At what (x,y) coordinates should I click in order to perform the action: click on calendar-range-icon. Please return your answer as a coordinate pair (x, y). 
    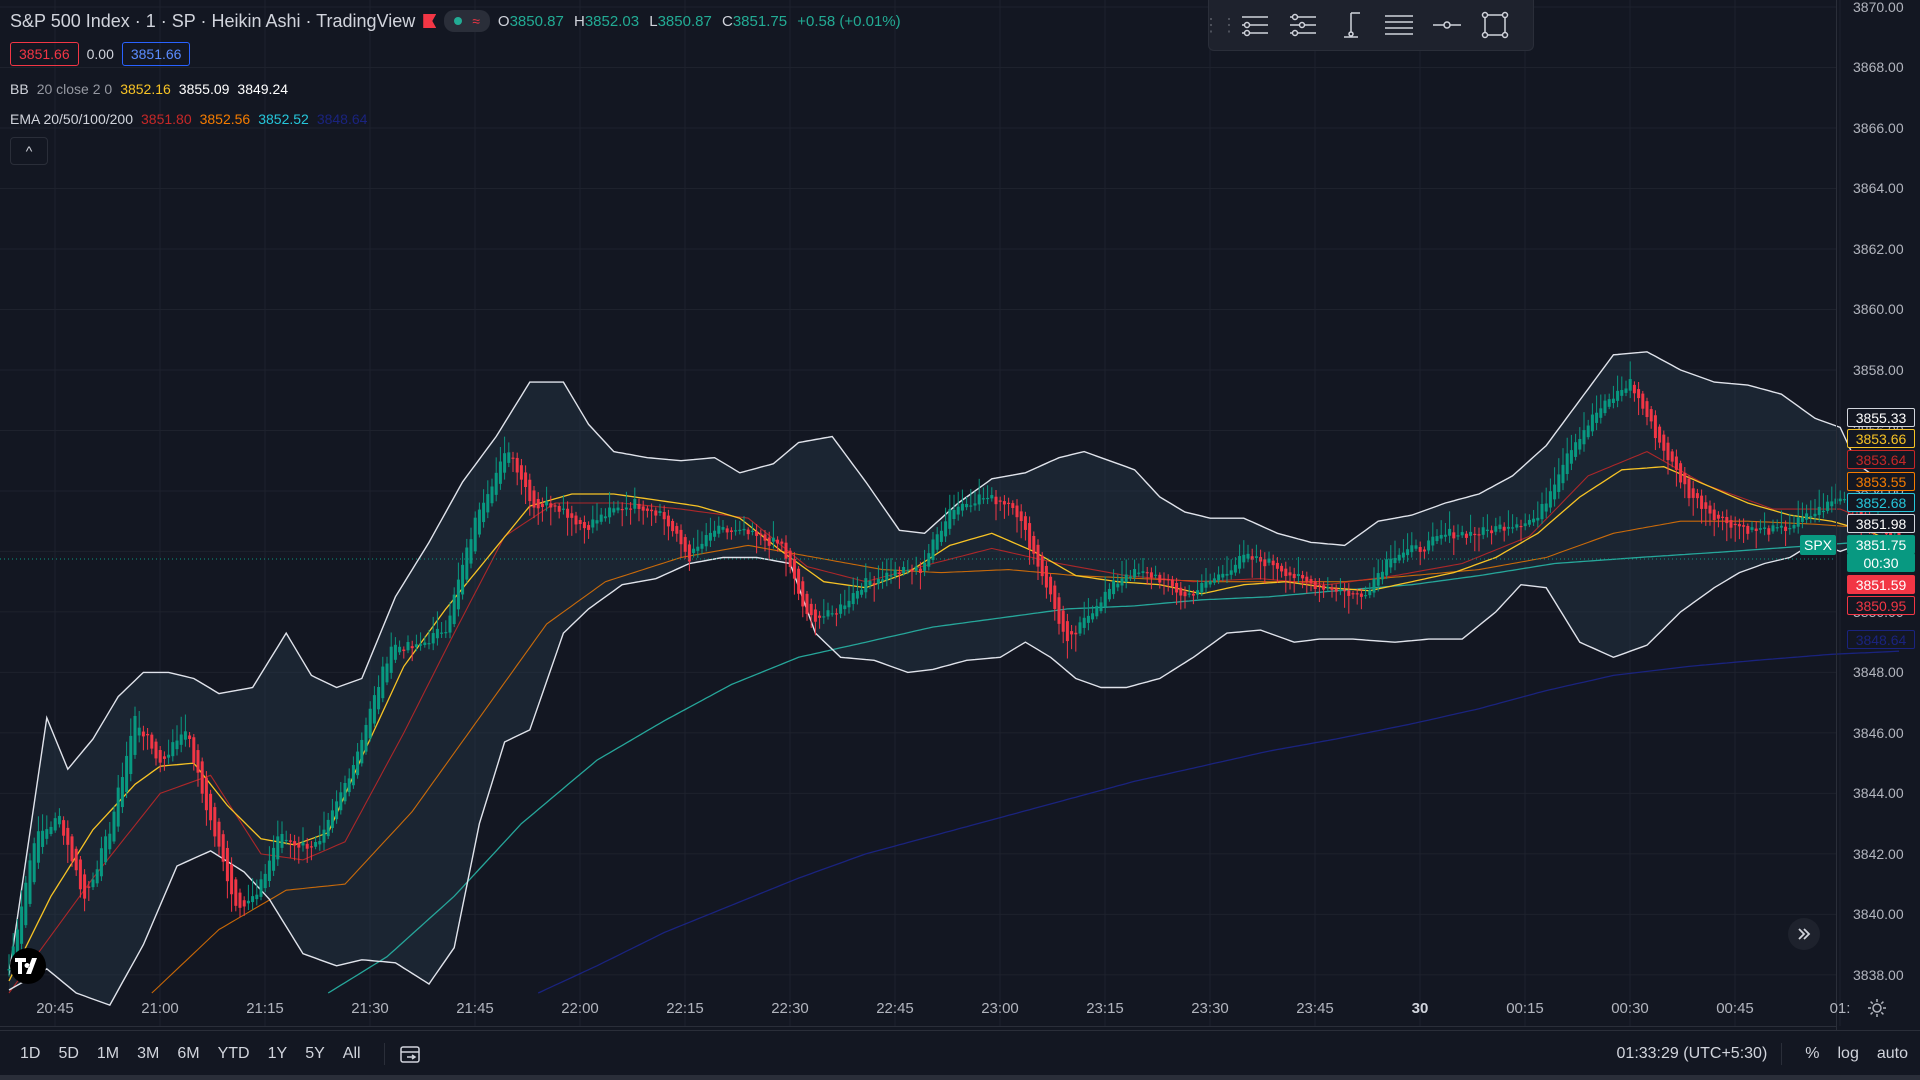
    Looking at the image, I should click on (409, 1054).